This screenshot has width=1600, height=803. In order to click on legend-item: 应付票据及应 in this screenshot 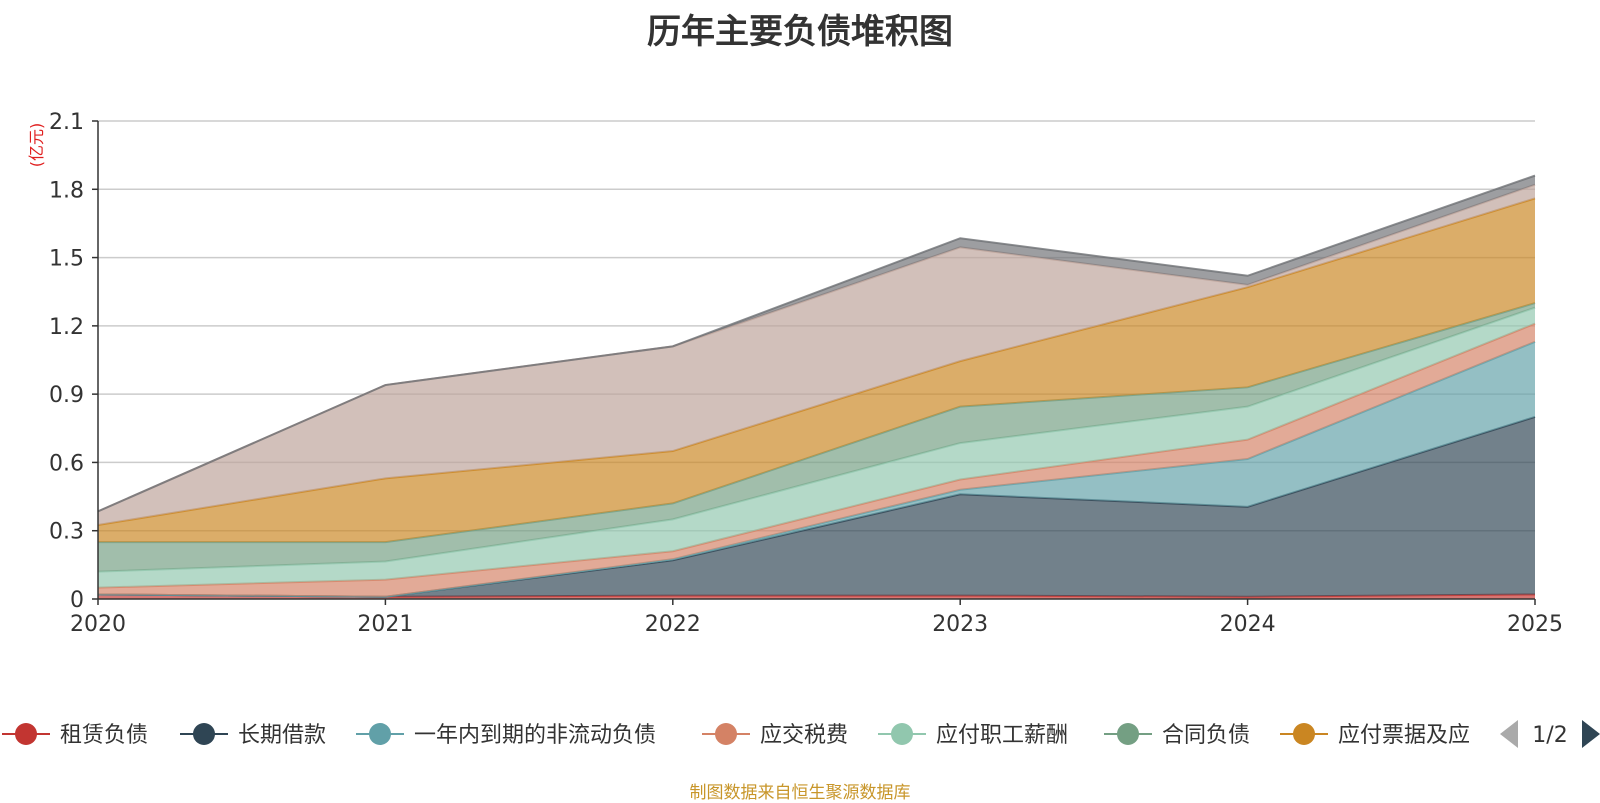, I will do `click(1375, 735)`.